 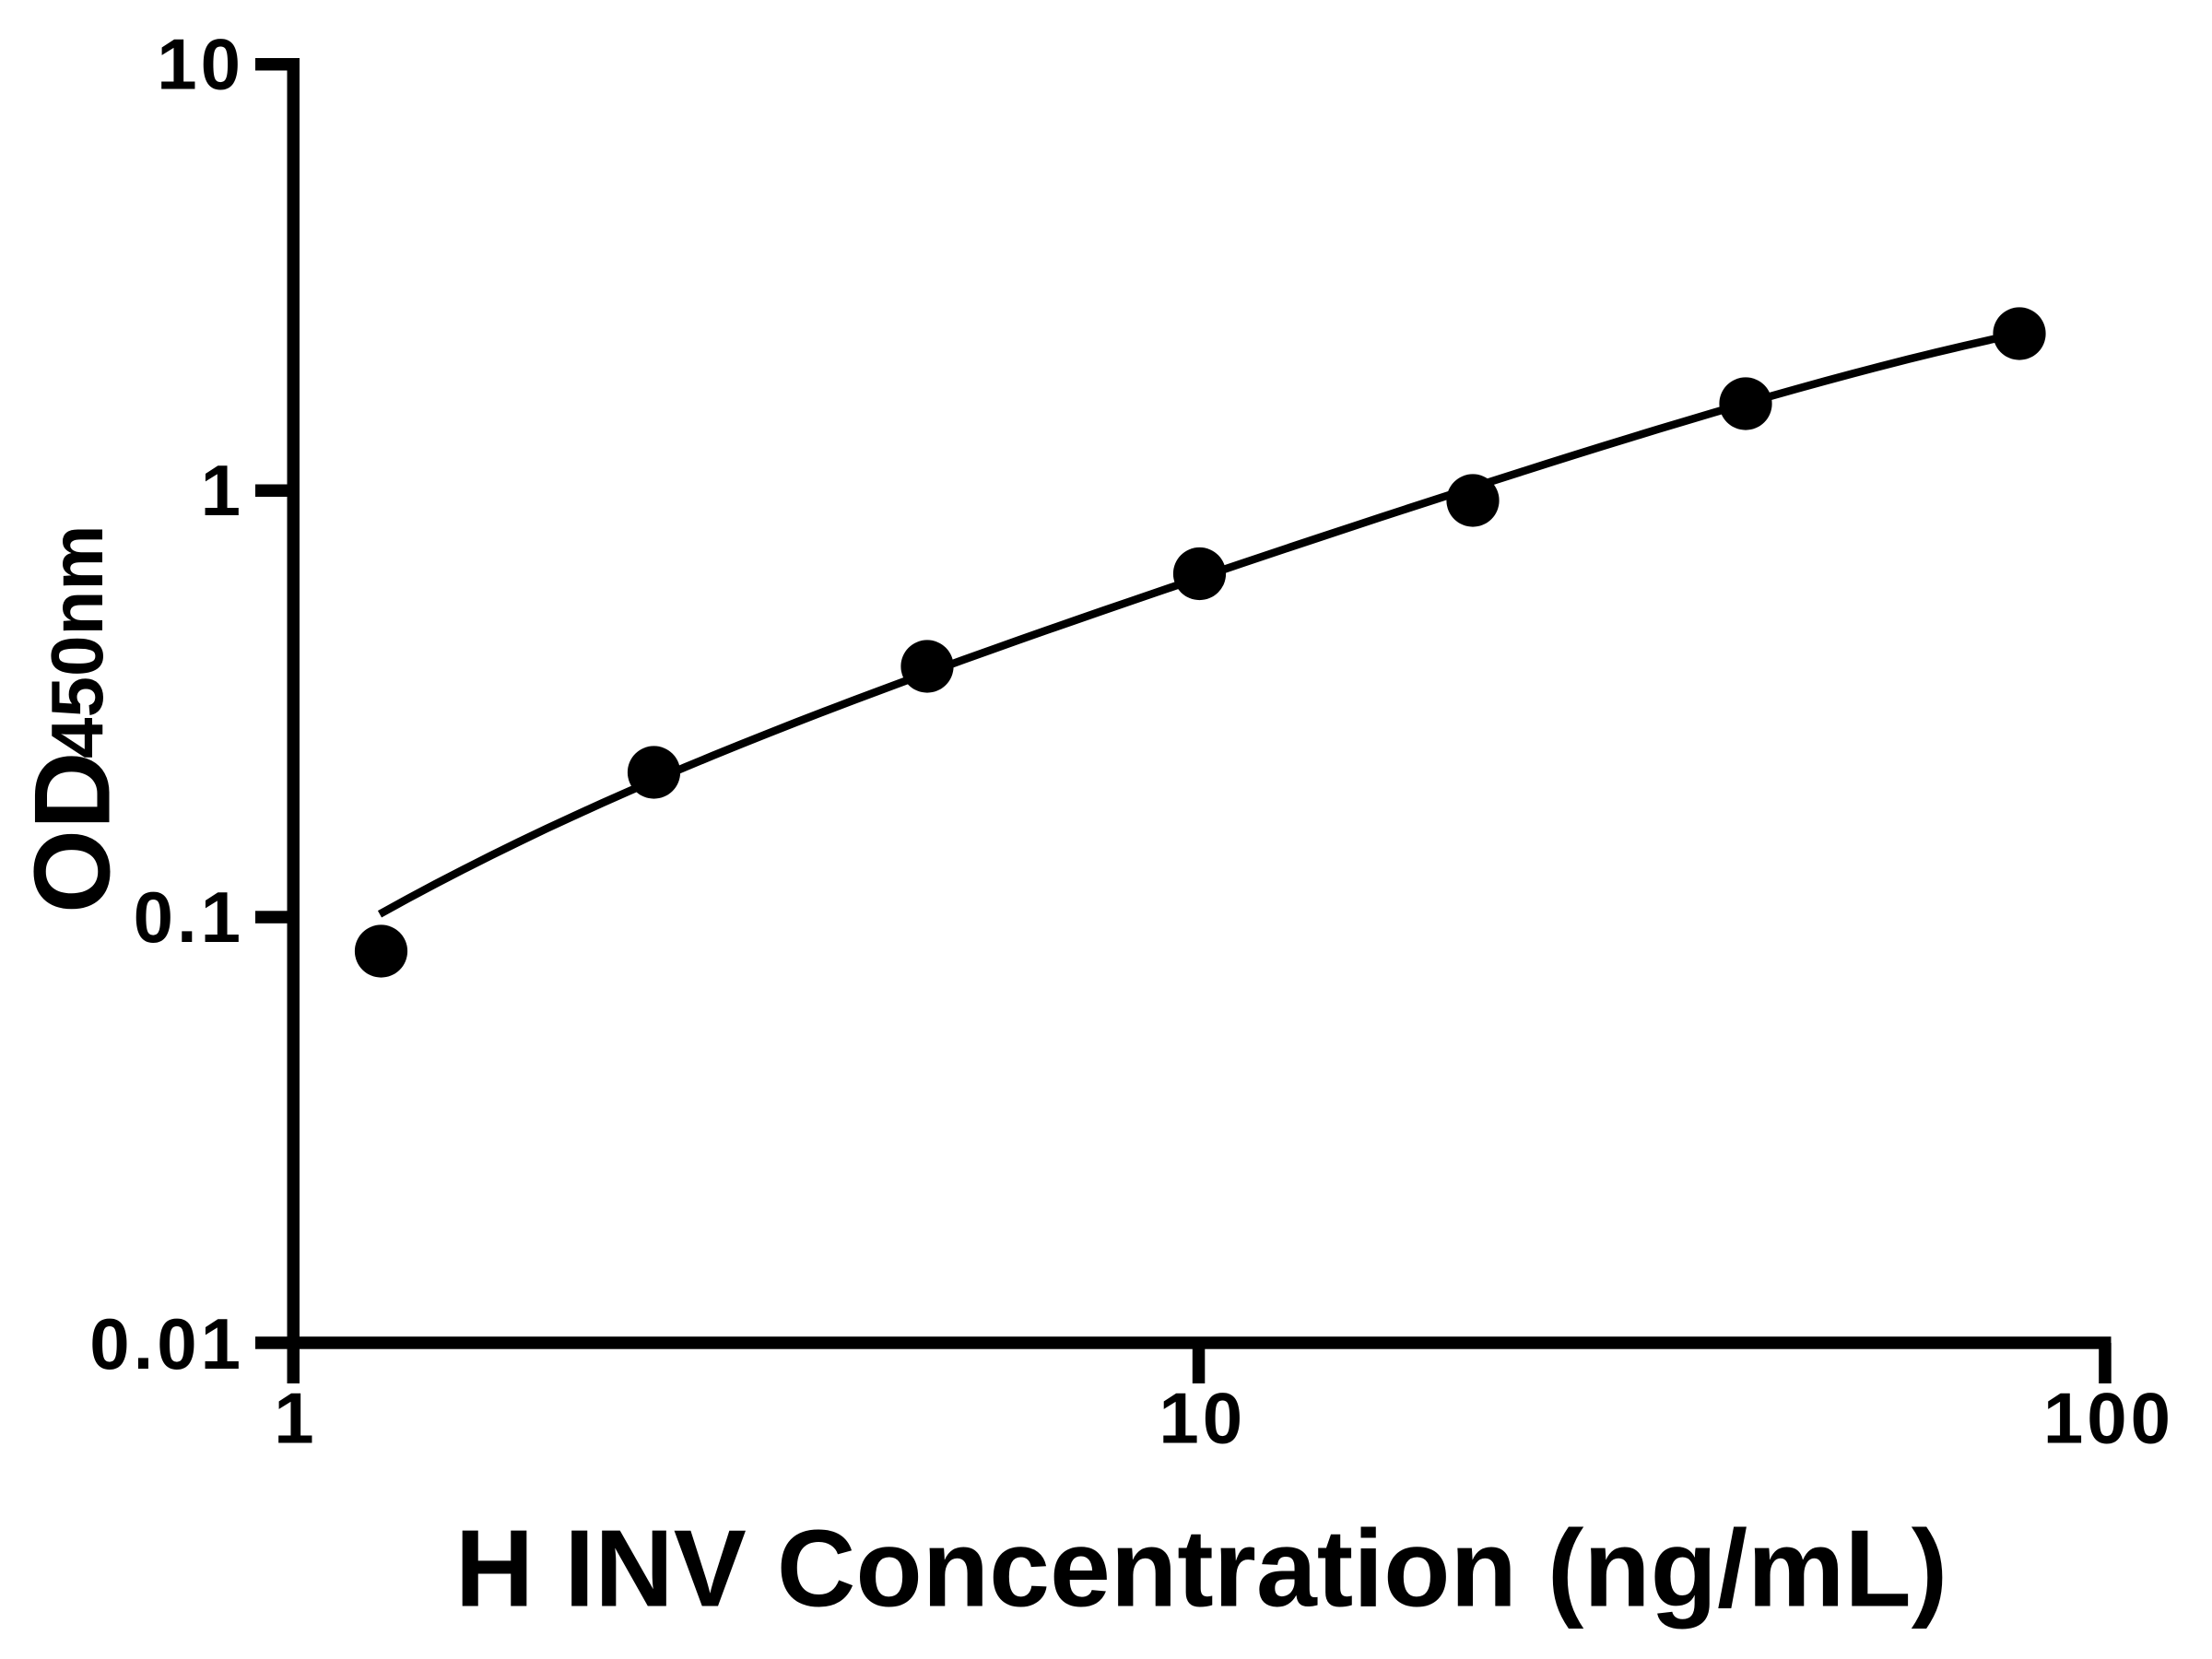 What do you see at coordinates (1201, 1569) in the screenshot?
I see `svg-text: H INV Concentration (ng/mL)` at bounding box center [1201, 1569].